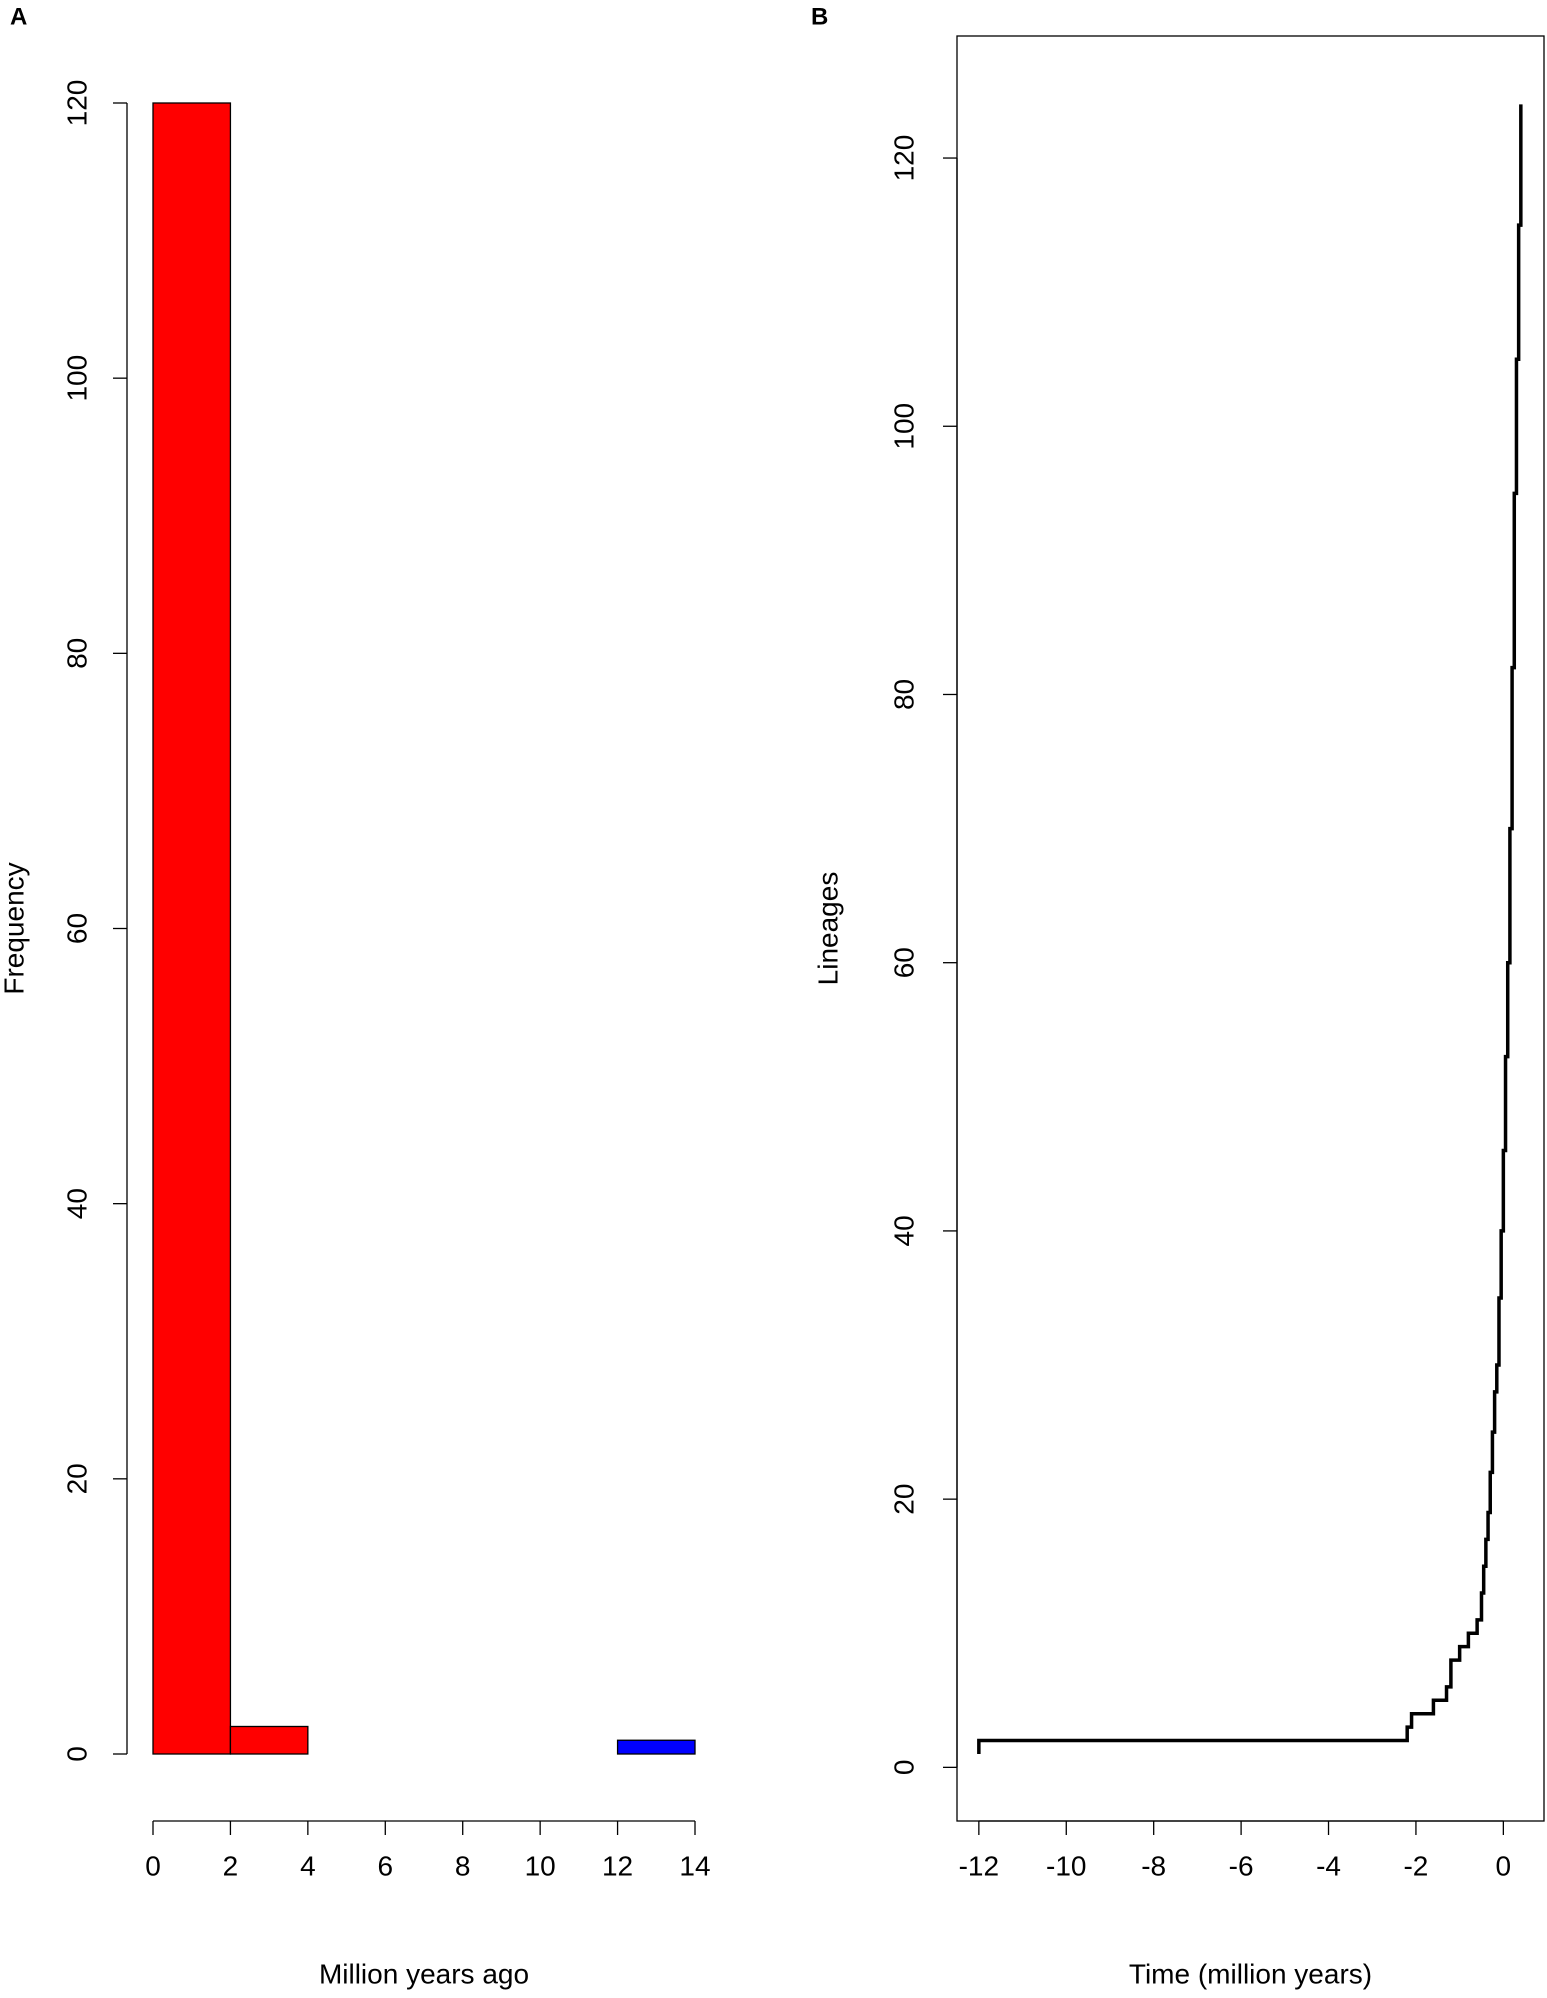 The height and width of the screenshot is (1998, 1547). Describe the element at coordinates (819, 16) in the screenshot. I see `panel-label: B` at that location.